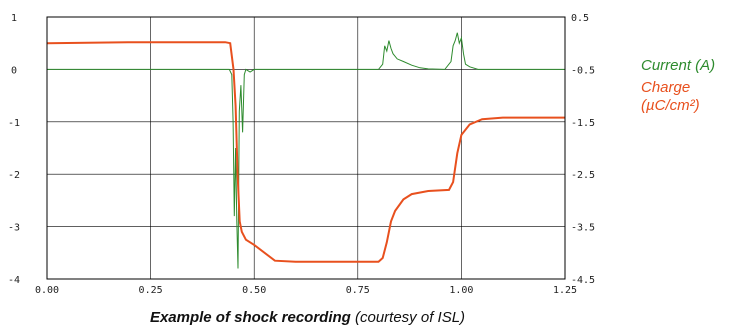 The image size is (734, 333). What do you see at coordinates (358, 290) in the screenshot?
I see `x-tick-label: 0.75` at bounding box center [358, 290].